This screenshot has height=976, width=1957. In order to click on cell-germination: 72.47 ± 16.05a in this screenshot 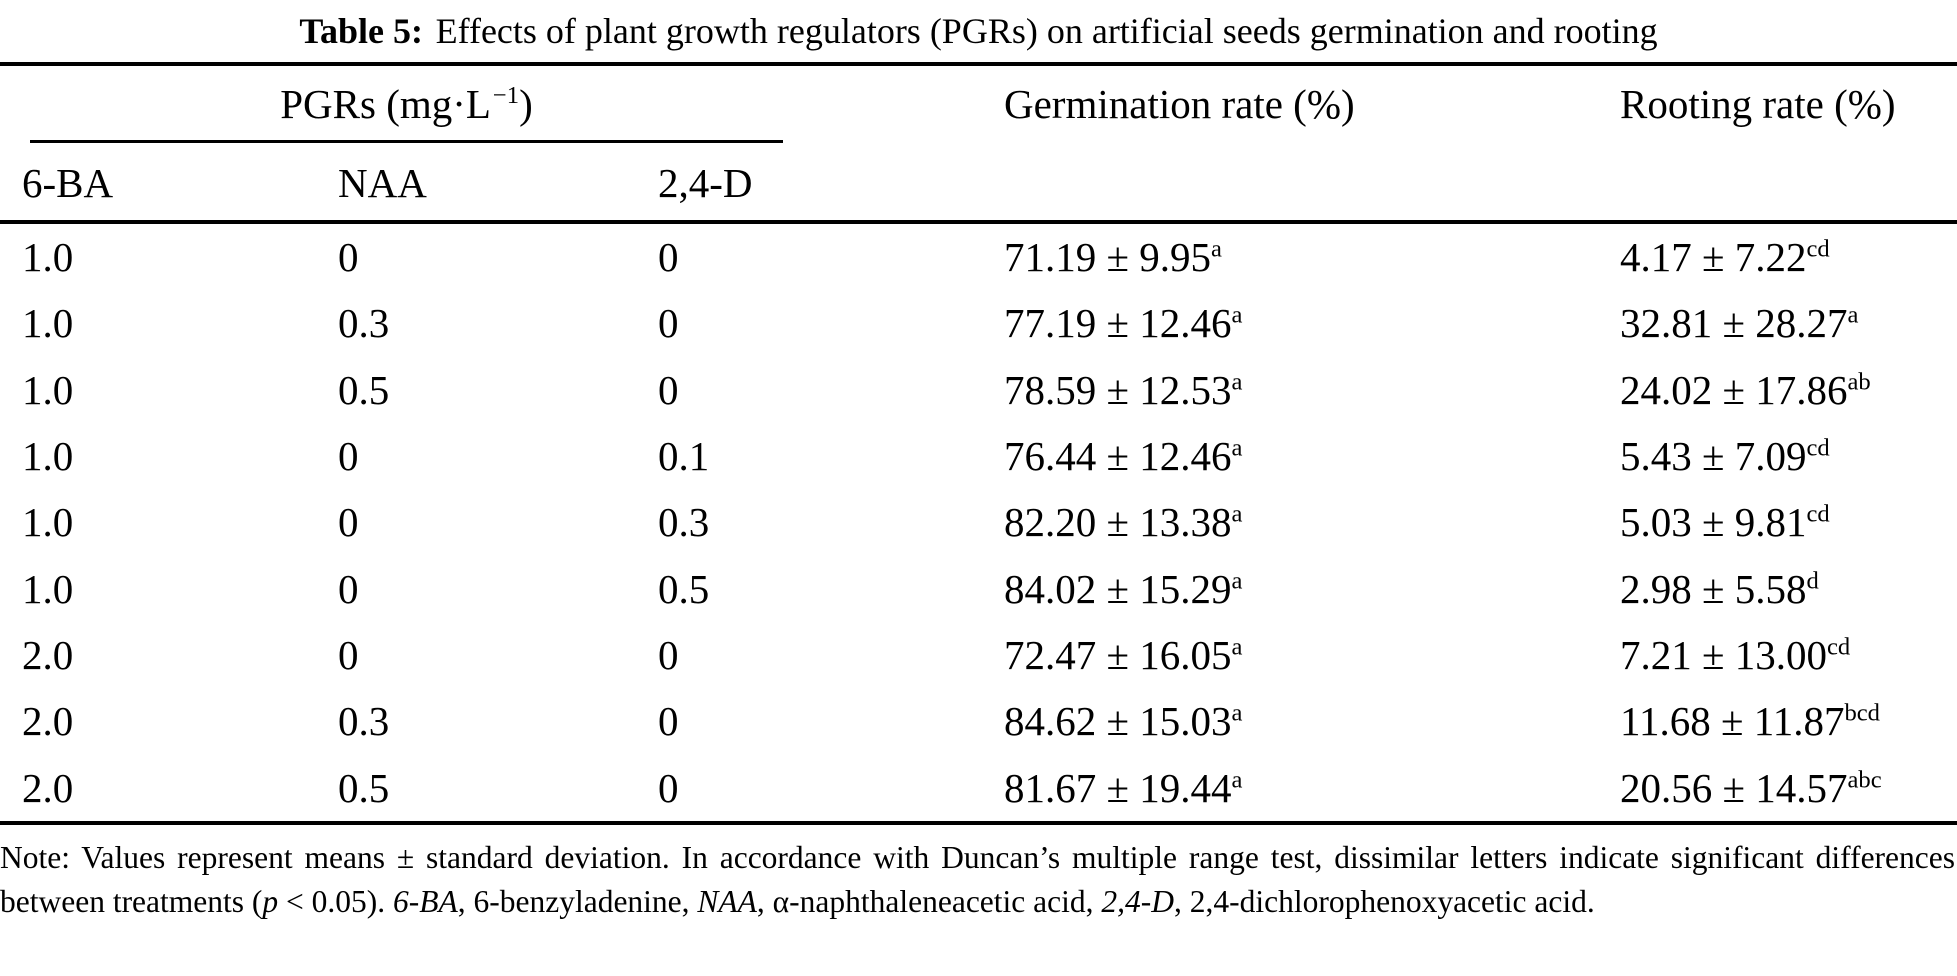, I will do `click(1312, 655)`.